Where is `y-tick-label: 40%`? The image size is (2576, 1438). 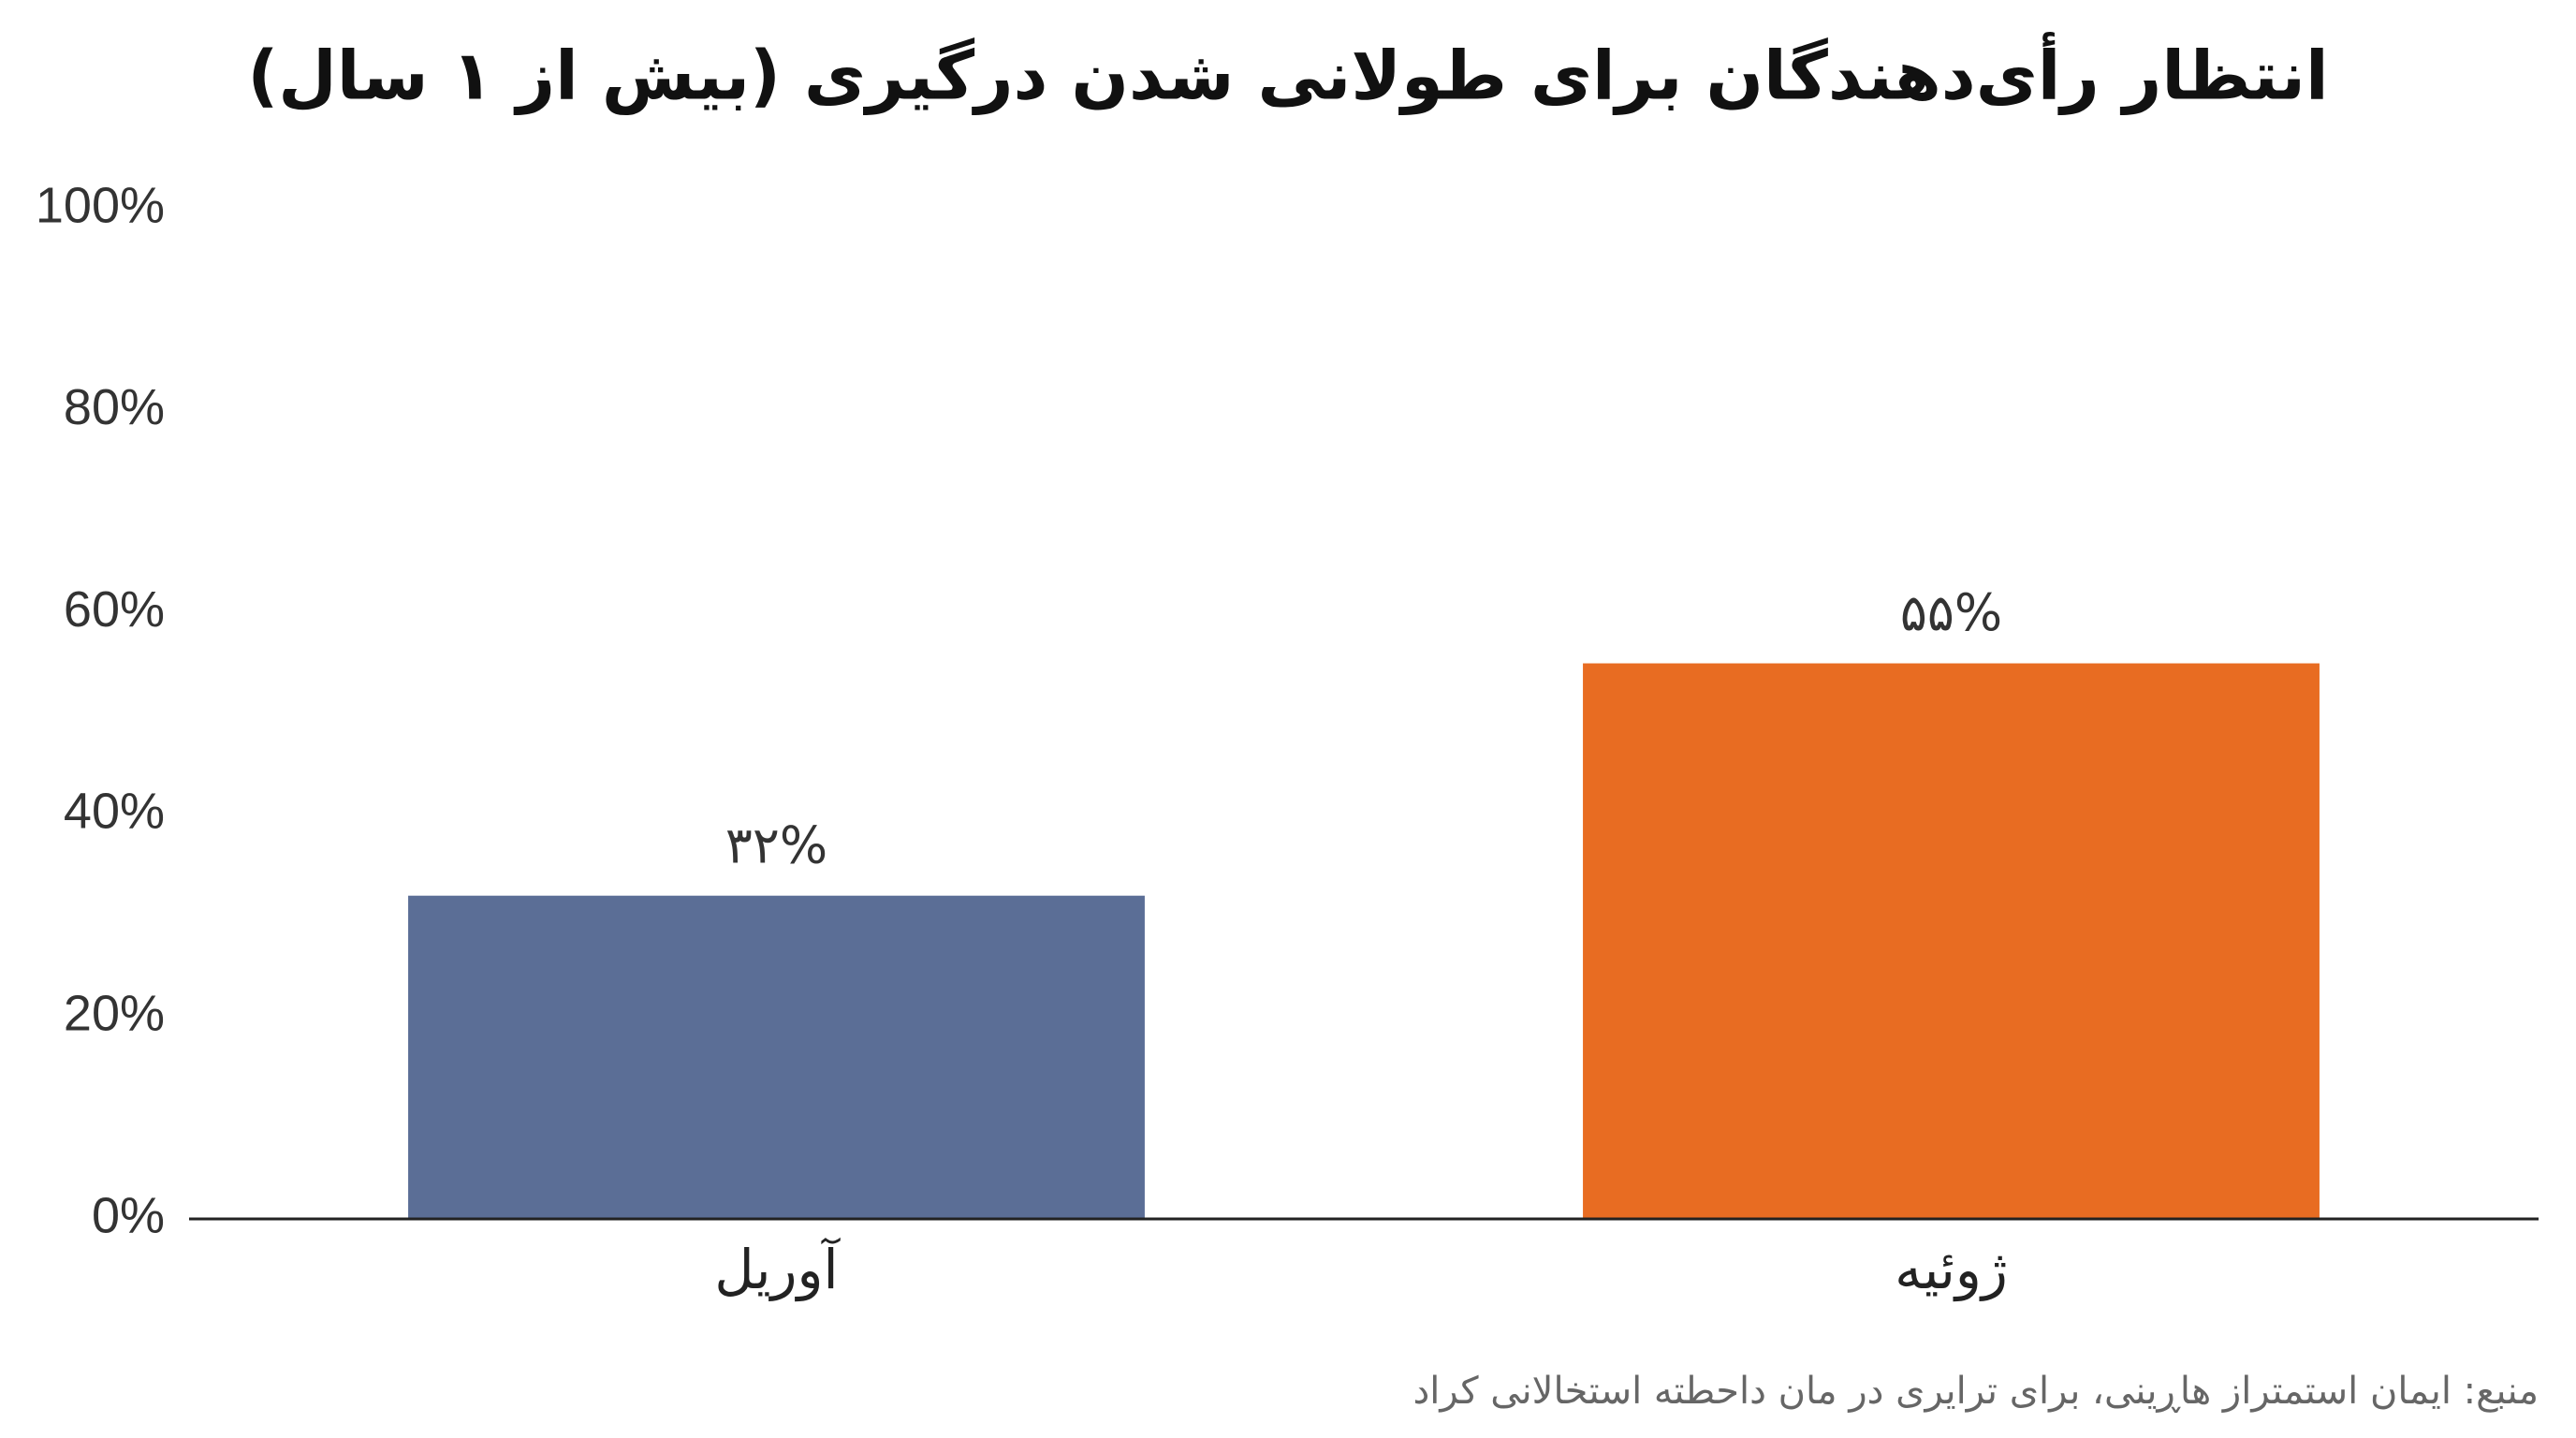
y-tick-label: 40% is located at coordinates (114, 812).